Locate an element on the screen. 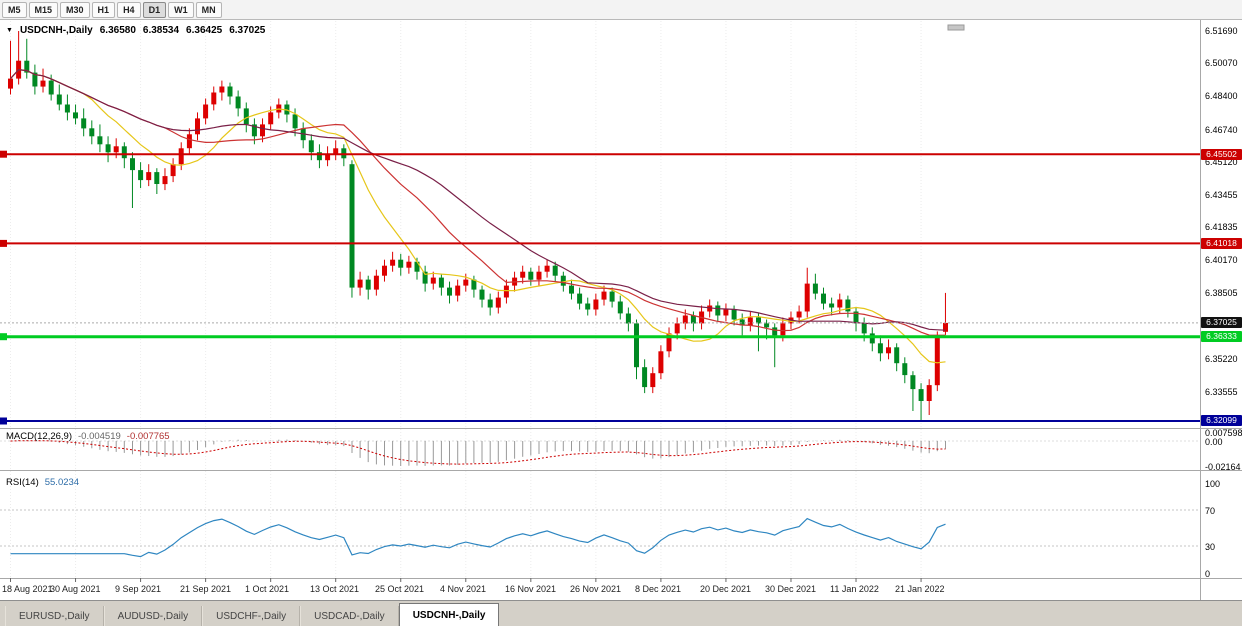 Image resolution: width=1242 pixels, height=626 pixels. rsi-indicator-label: RSI(14) 55.0234 is located at coordinates (42, 482).